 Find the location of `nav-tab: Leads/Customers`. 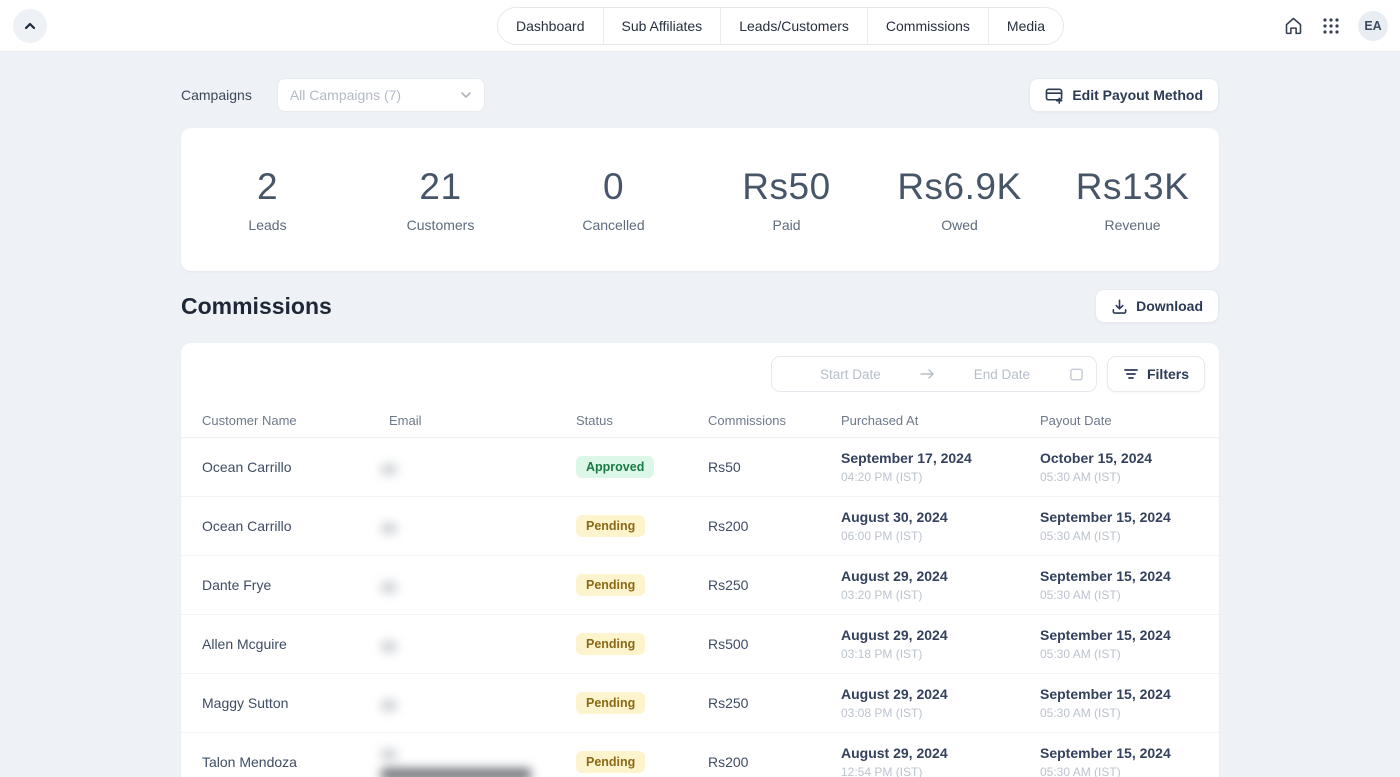

nav-tab: Leads/Customers is located at coordinates (794, 25).